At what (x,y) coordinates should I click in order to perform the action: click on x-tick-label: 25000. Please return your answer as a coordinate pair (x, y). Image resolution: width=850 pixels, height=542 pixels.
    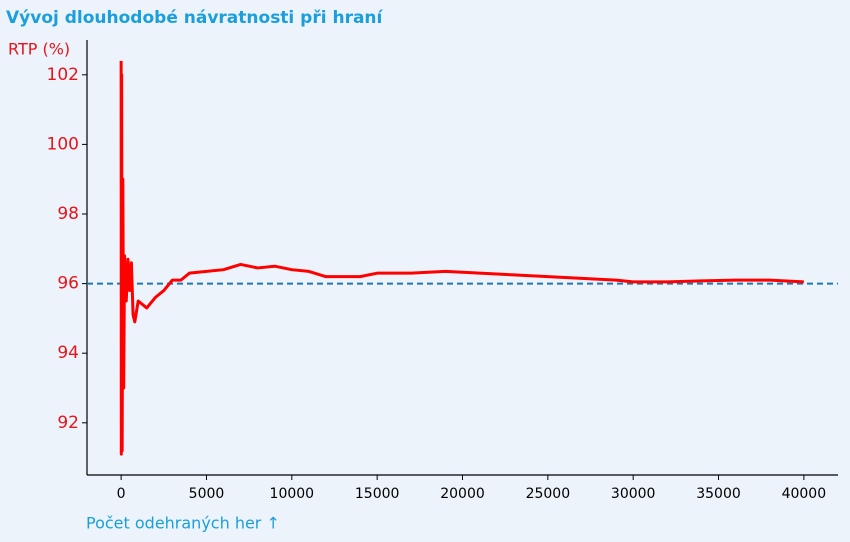
    Looking at the image, I should click on (548, 494).